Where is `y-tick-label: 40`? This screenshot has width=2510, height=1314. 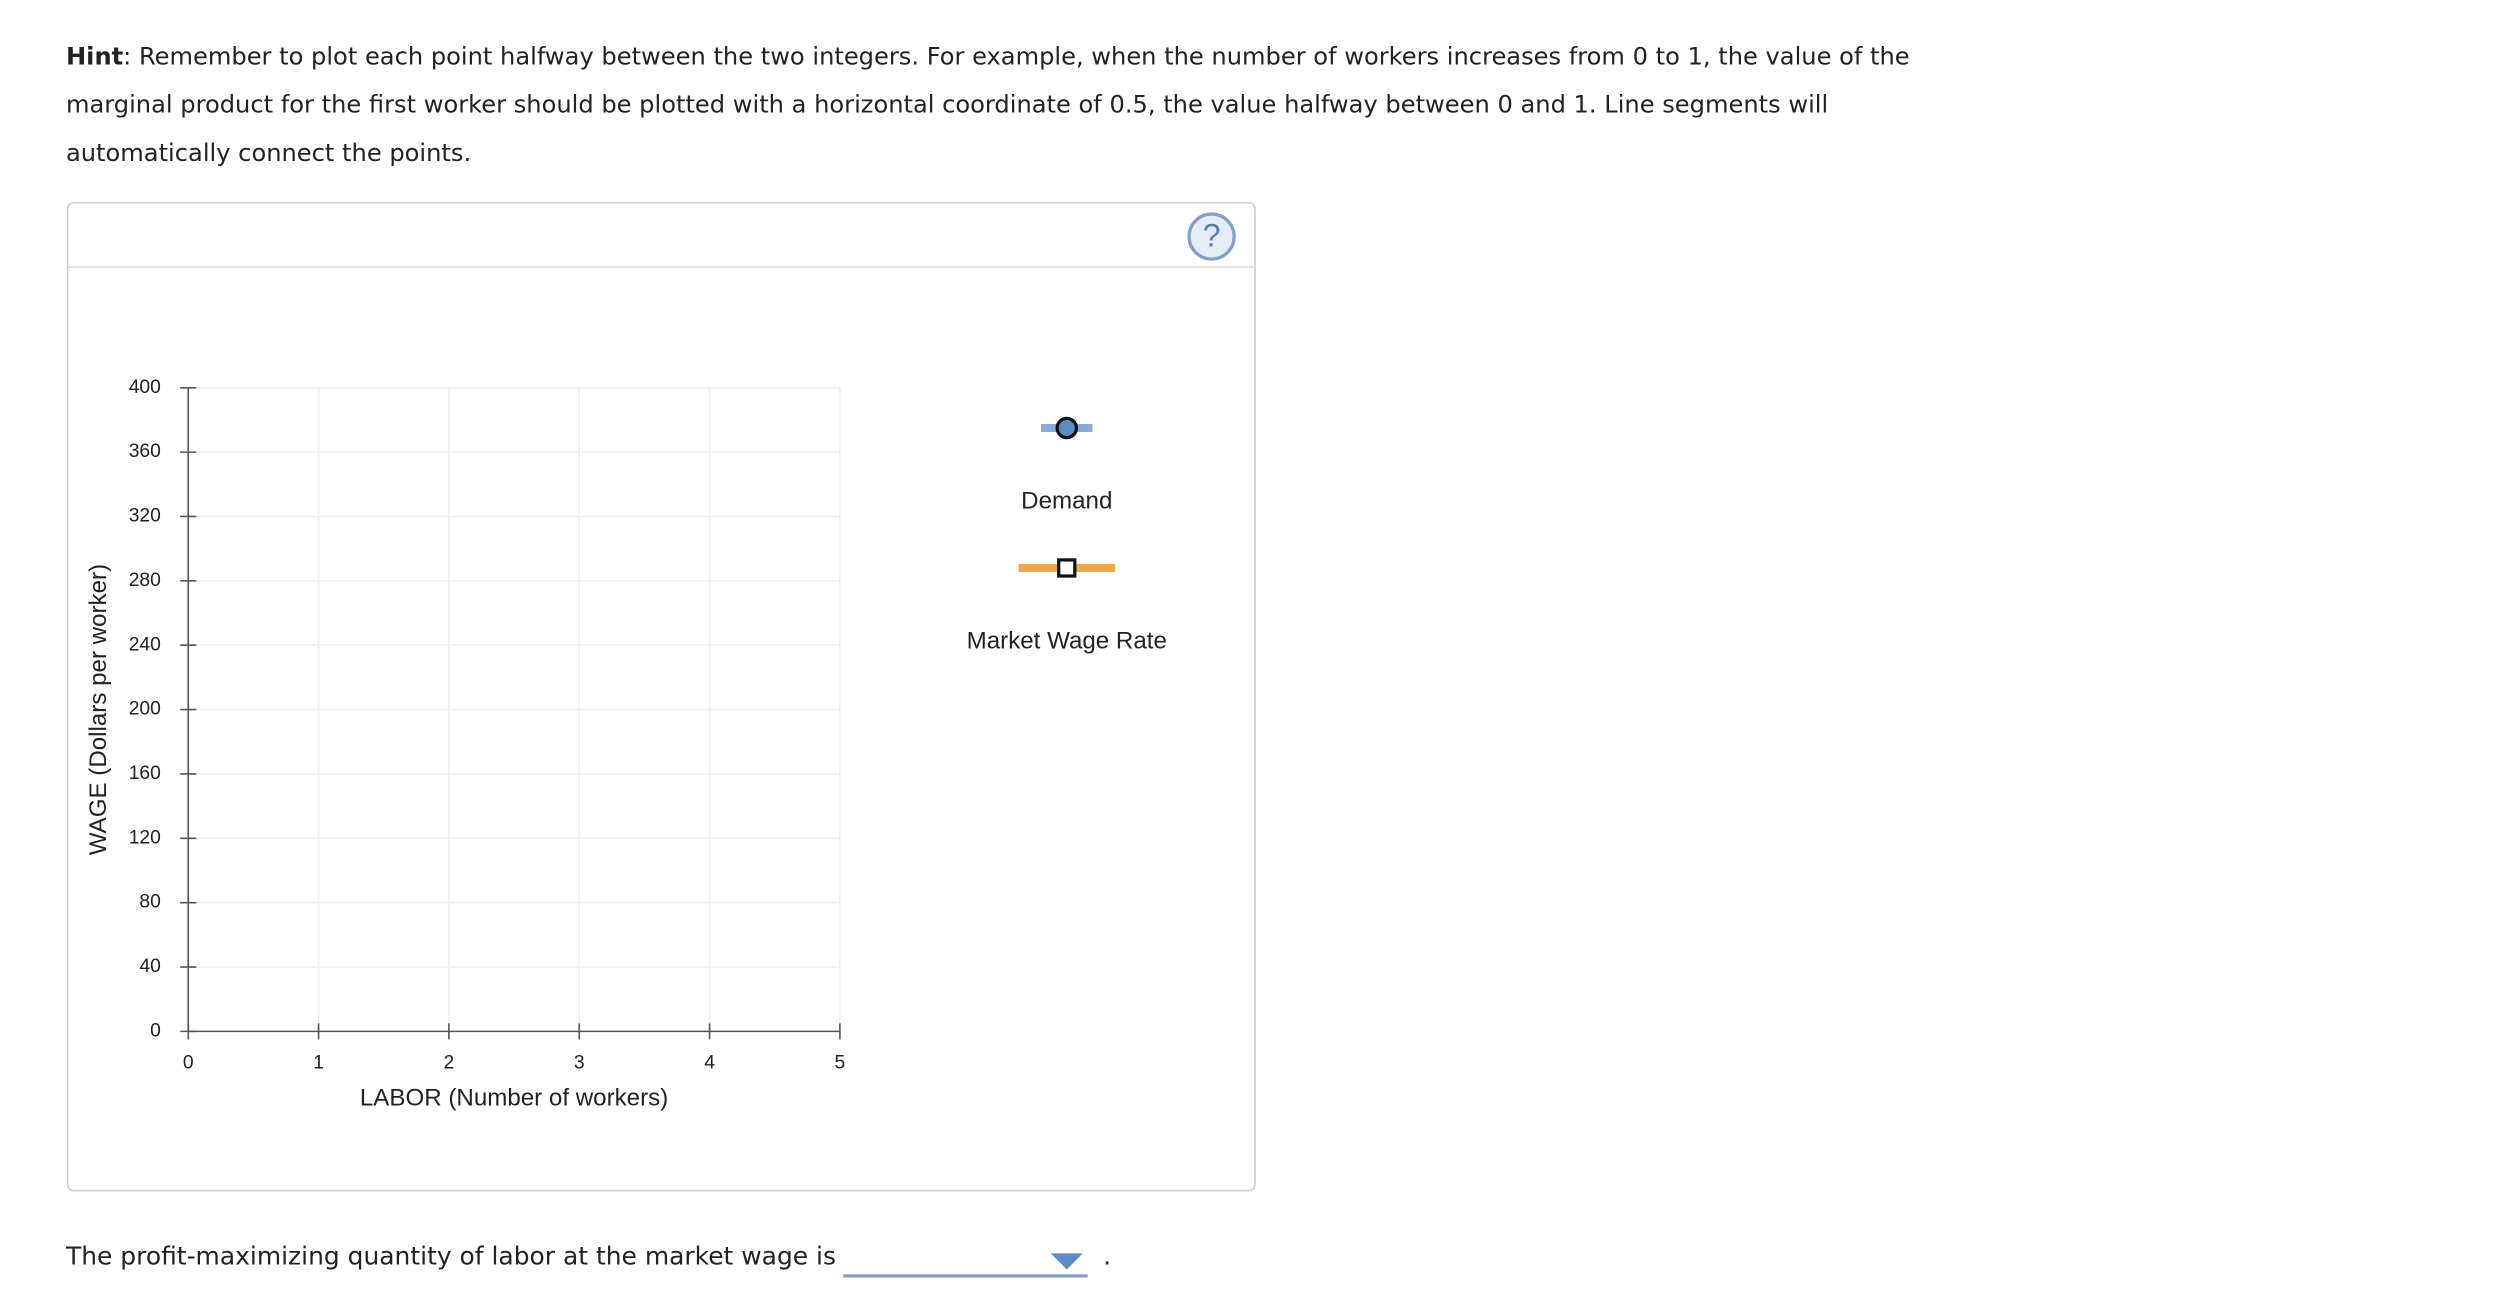
y-tick-label: 40 is located at coordinates (149, 966).